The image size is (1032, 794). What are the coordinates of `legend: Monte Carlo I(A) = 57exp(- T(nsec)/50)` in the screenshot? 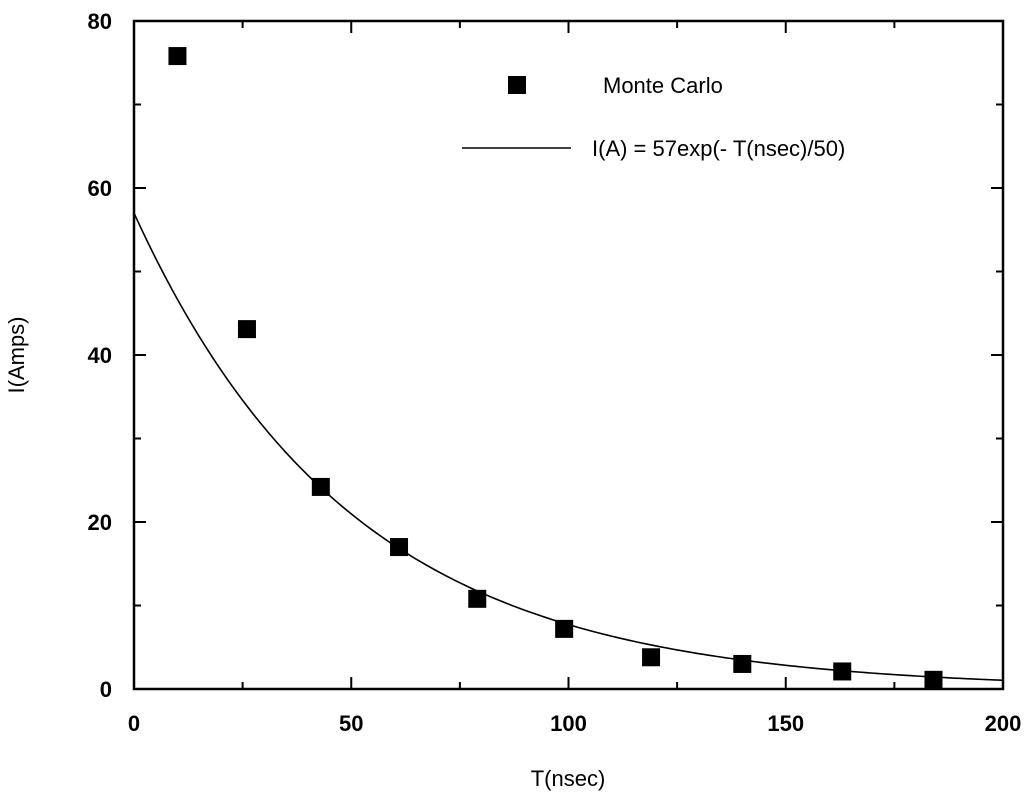 It's located at (653, 117).